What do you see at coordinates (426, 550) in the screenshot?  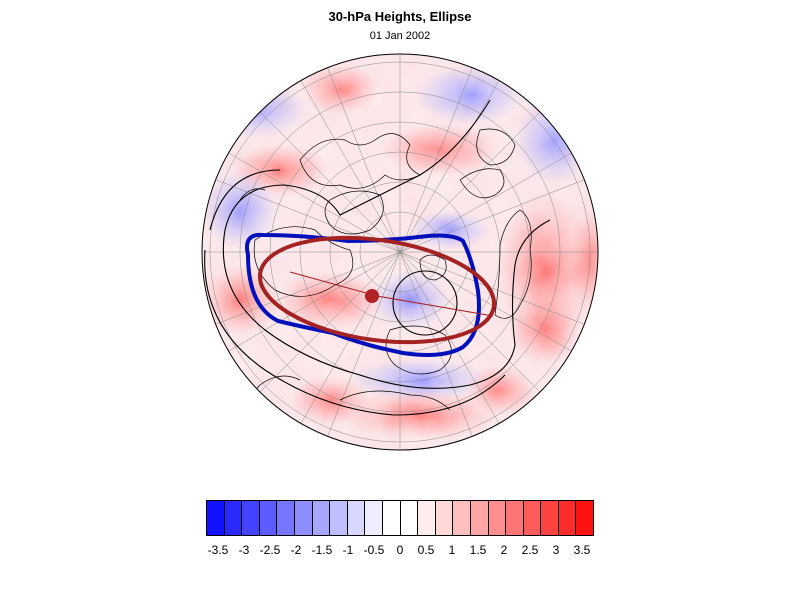 I see `colorbar-tick-label: 0.5` at bounding box center [426, 550].